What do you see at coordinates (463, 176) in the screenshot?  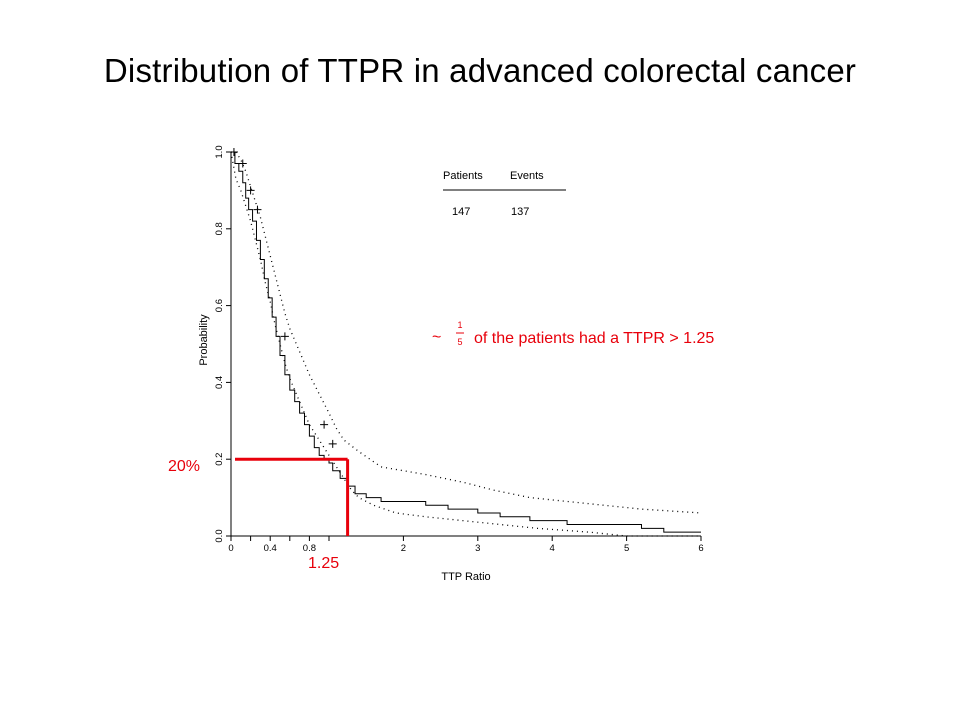 I see `table-header-patients: Patients` at bounding box center [463, 176].